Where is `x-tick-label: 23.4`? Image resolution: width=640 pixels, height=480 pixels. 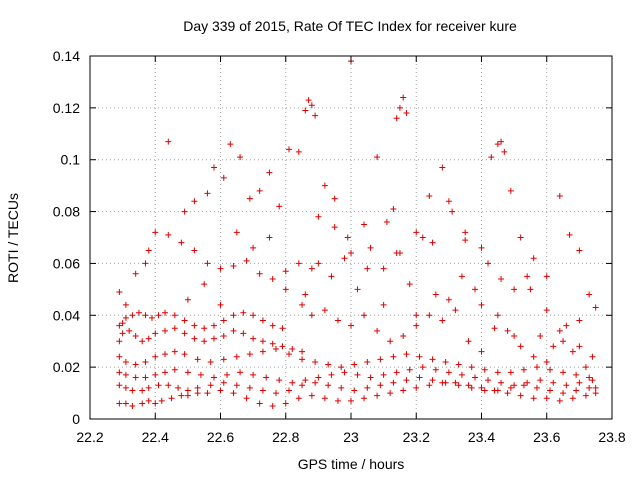 x-tick-label: 23.4 is located at coordinates (481, 437).